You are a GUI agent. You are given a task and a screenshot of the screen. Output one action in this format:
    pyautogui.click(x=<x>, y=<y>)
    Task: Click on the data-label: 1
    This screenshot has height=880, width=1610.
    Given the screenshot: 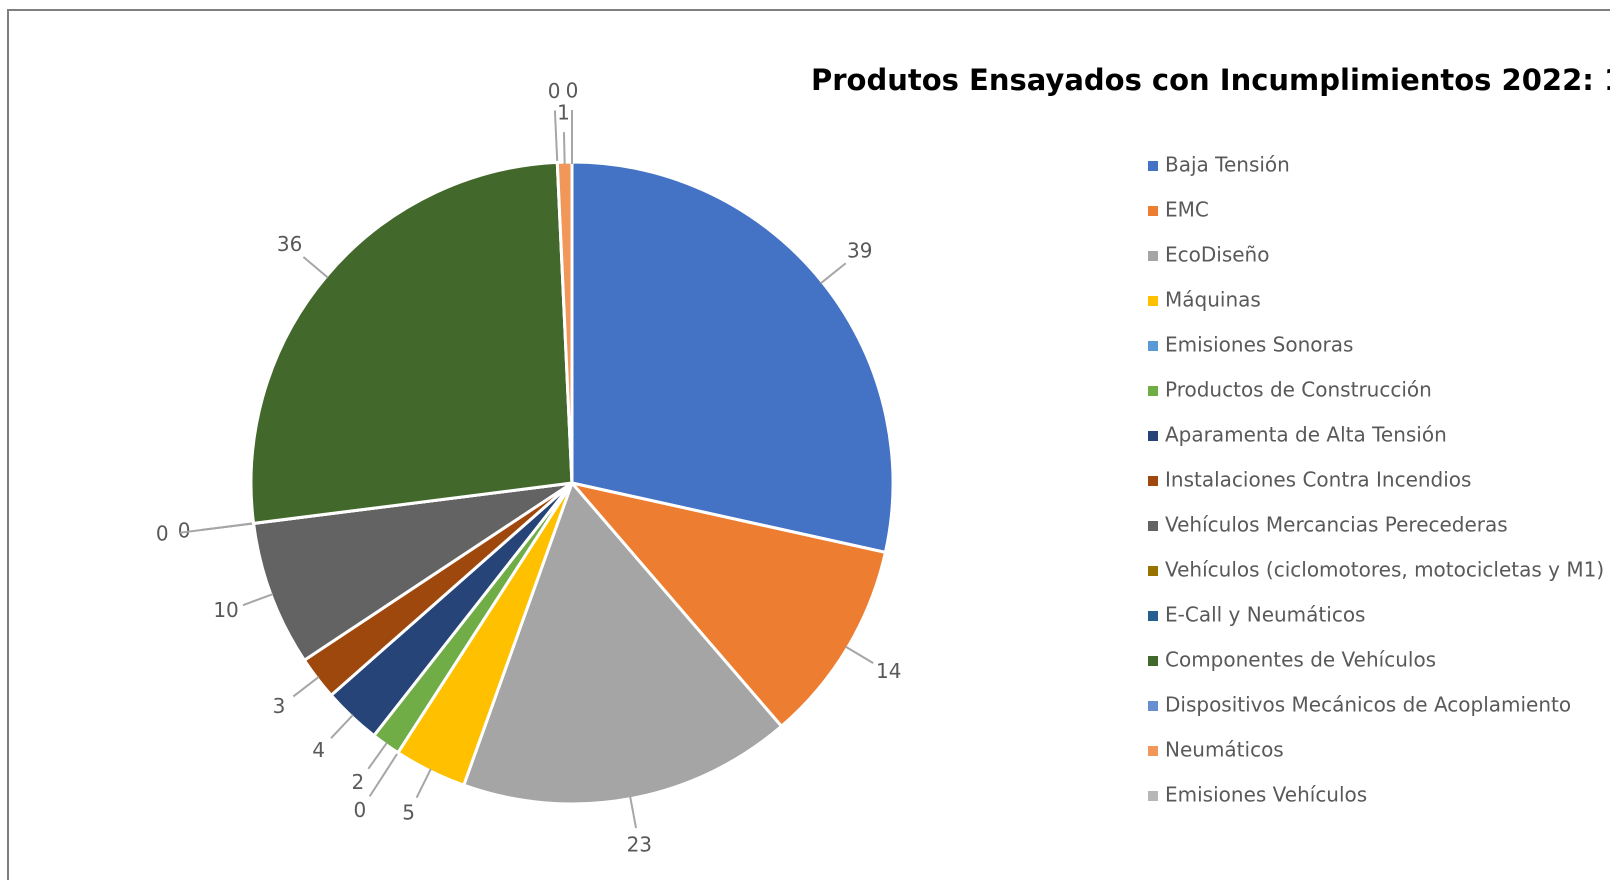 What is the action you would take?
    pyautogui.click(x=563, y=113)
    